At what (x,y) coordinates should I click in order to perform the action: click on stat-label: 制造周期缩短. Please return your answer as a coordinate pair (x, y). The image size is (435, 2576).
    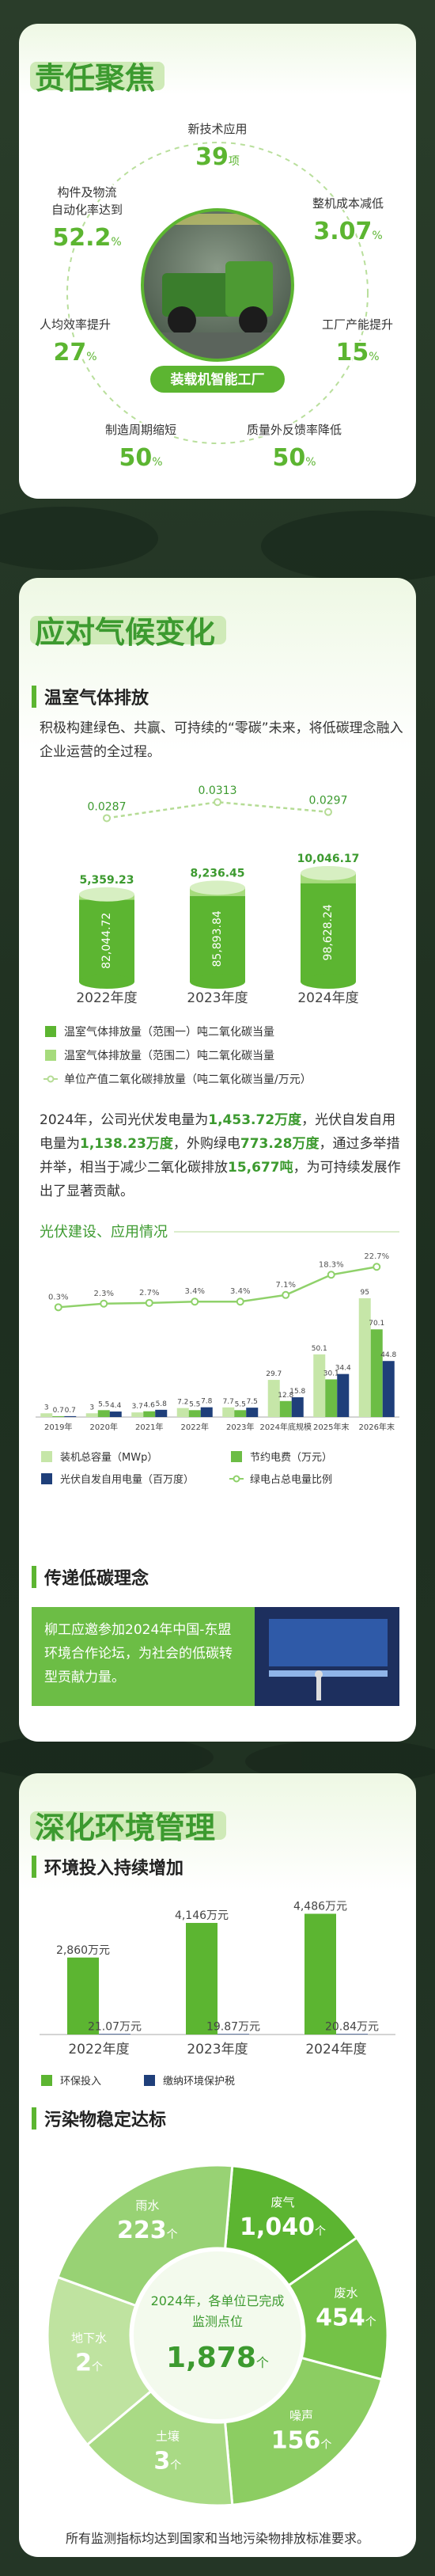
    Looking at the image, I should click on (140, 430).